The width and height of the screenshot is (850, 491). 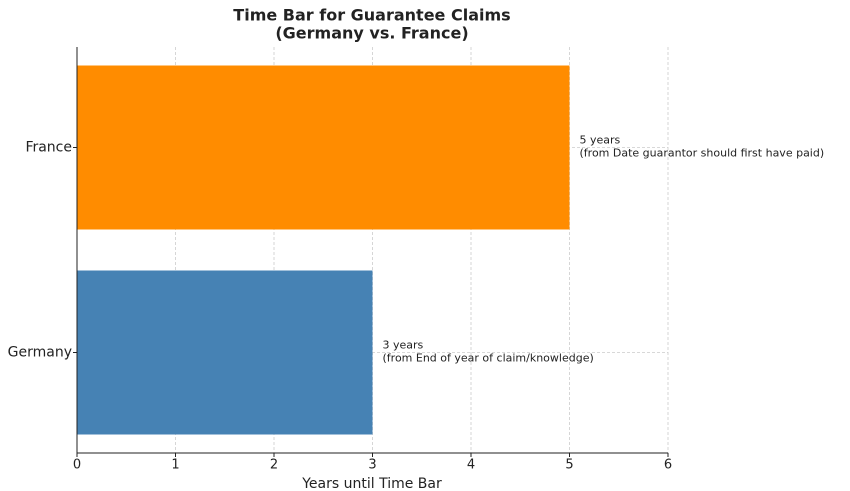 I want to click on x-tick-label: 6, so click(x=668, y=465).